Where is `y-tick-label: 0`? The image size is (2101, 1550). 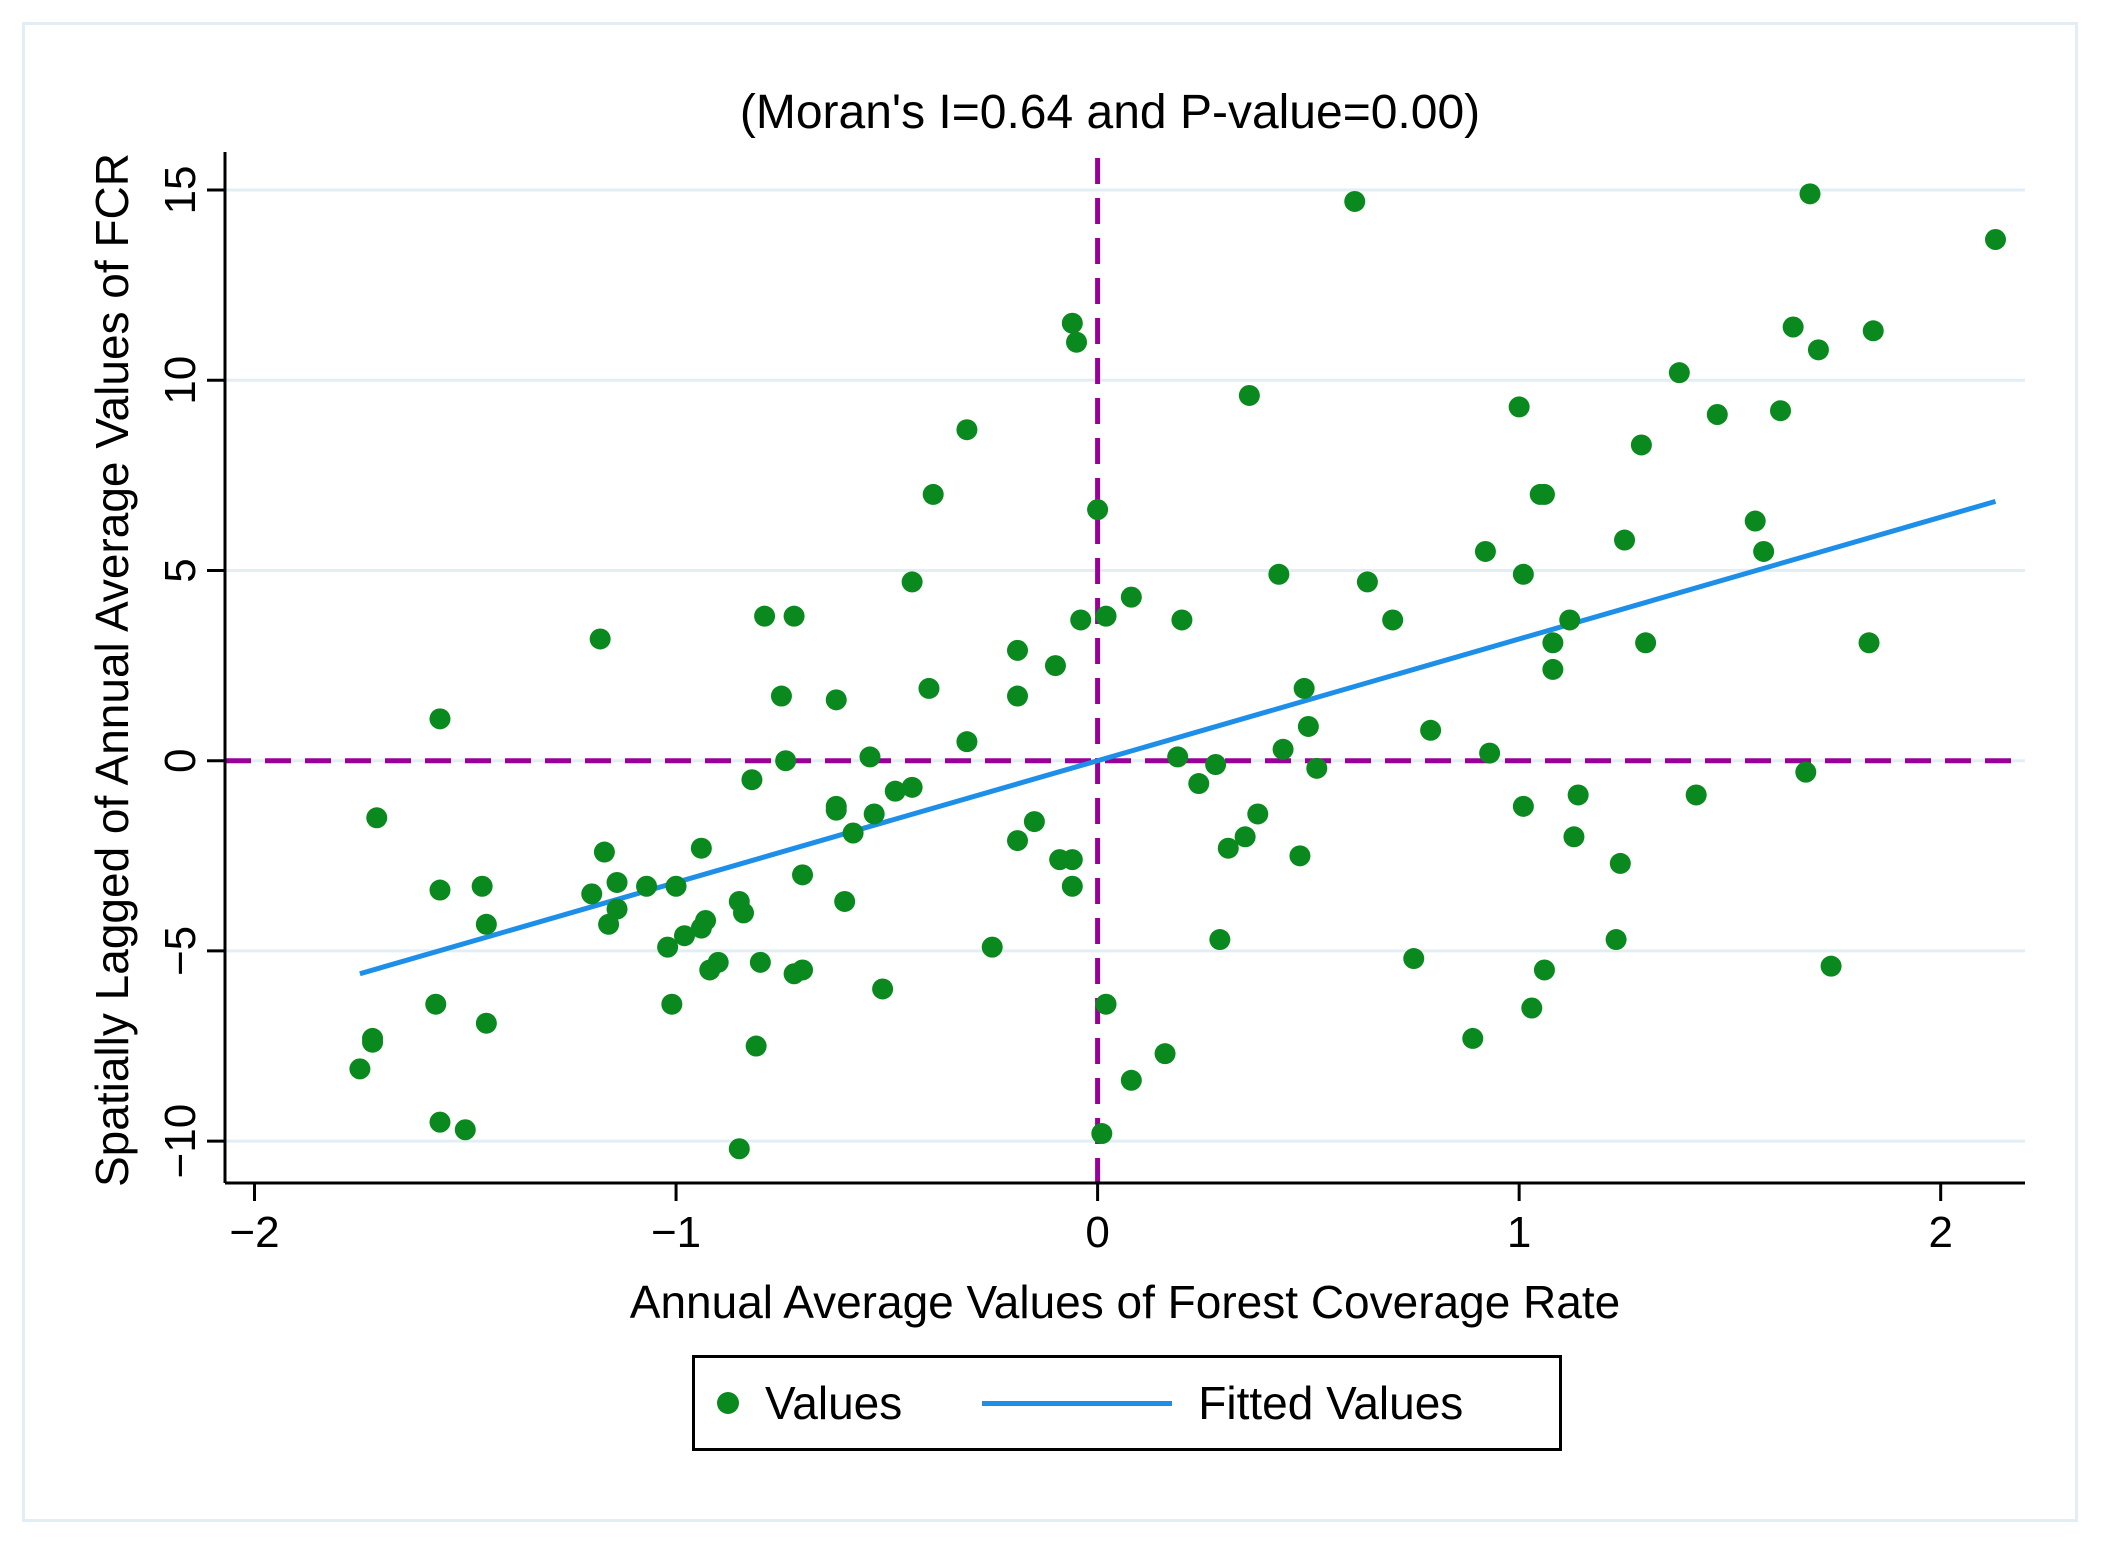
y-tick-label: 0 is located at coordinates (180, 760).